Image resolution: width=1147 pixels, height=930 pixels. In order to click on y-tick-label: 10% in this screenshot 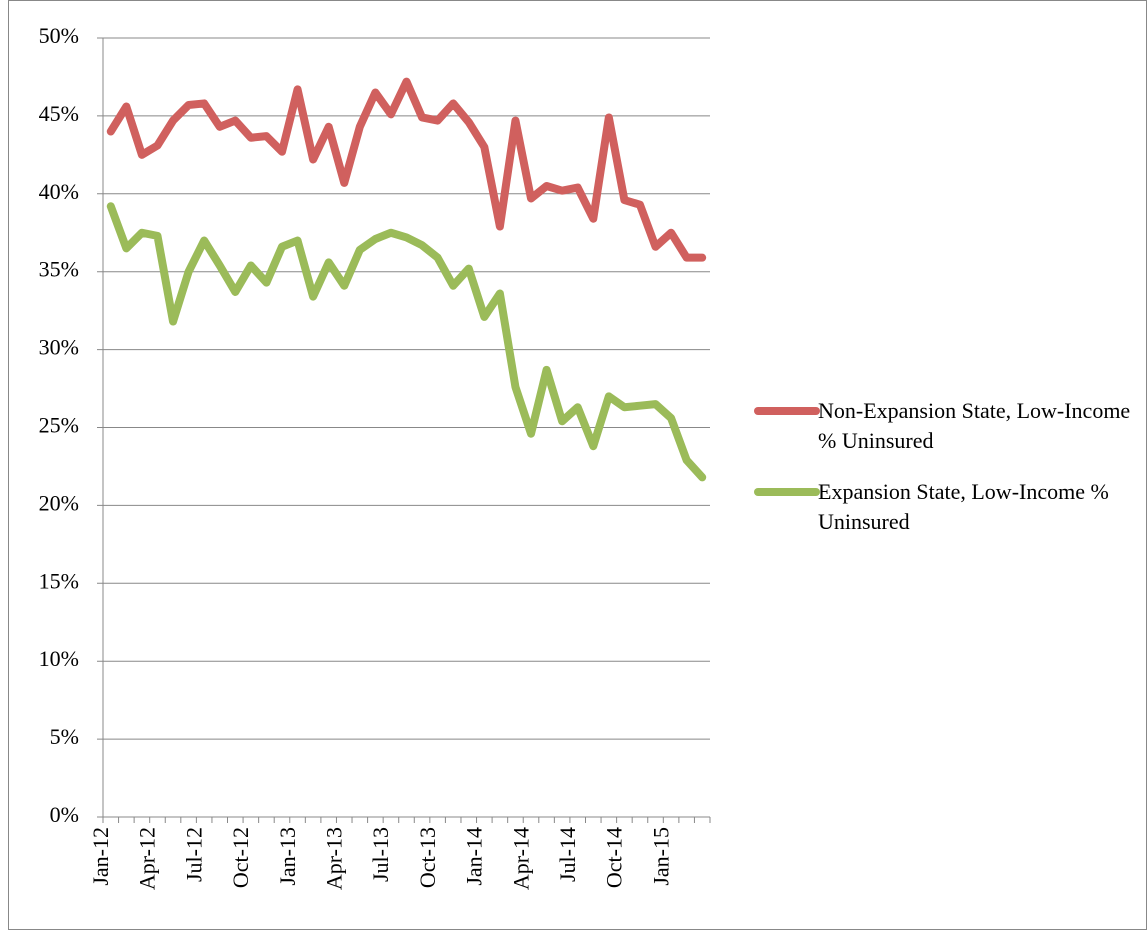, I will do `click(59, 658)`.